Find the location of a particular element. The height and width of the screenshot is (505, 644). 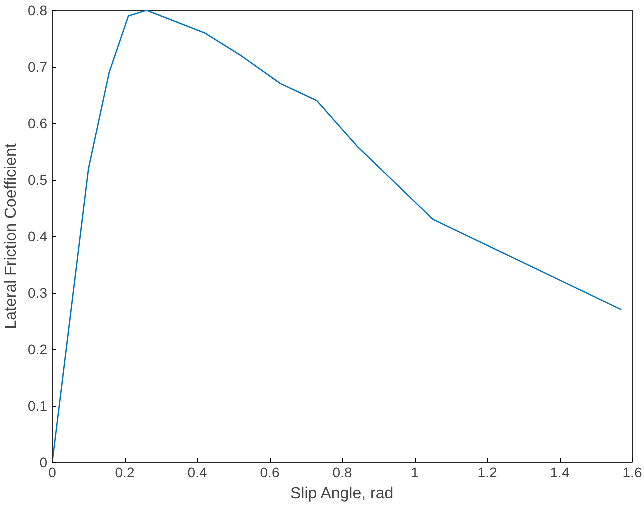

y-tick-label: 0 is located at coordinates (44, 462).